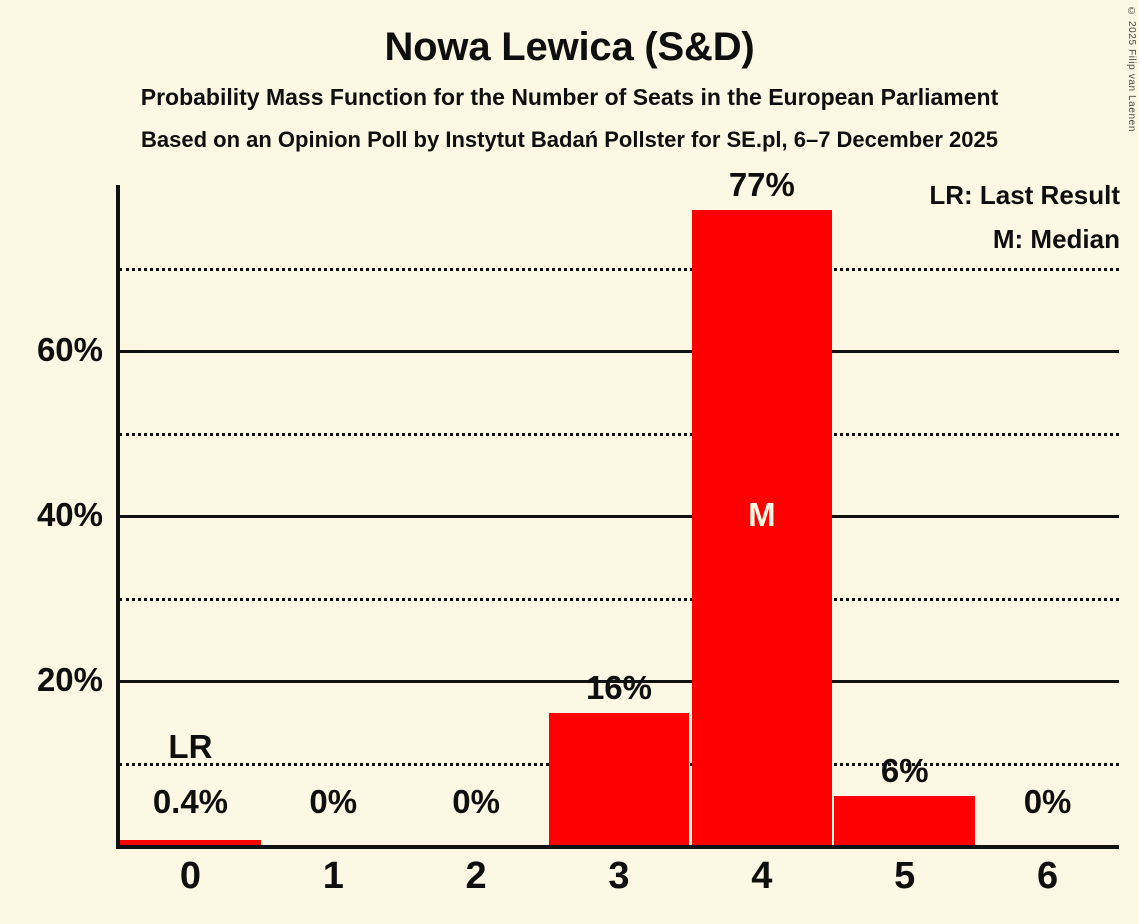 Image resolution: width=1139 pixels, height=924 pixels. Describe the element at coordinates (569, 47) in the screenshot. I see `page-title: Nowa Lewica (S&D)` at that location.